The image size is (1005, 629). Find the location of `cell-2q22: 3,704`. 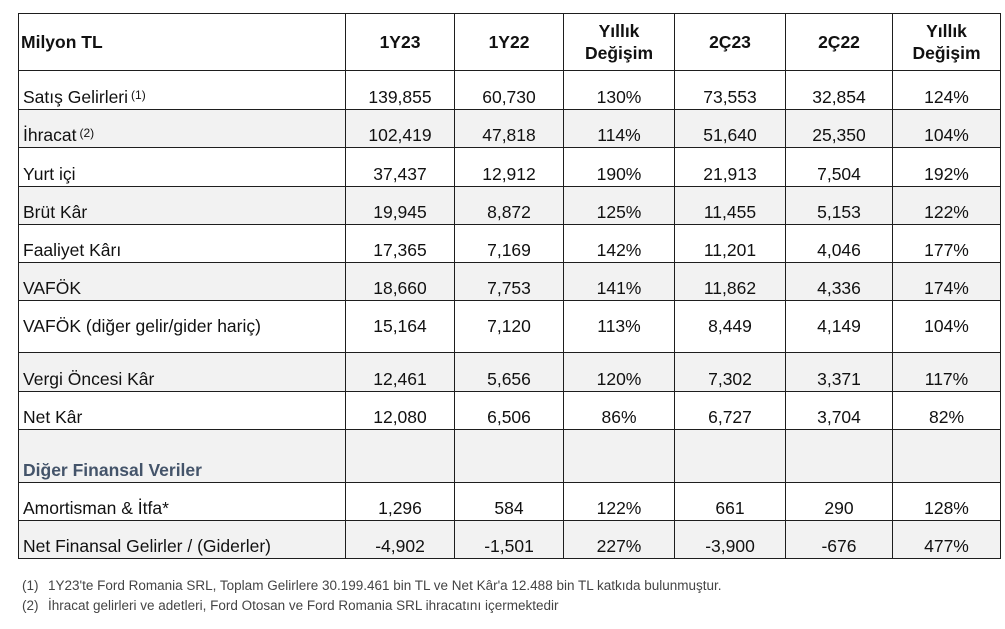

cell-2q22: 3,704 is located at coordinates (839, 410).